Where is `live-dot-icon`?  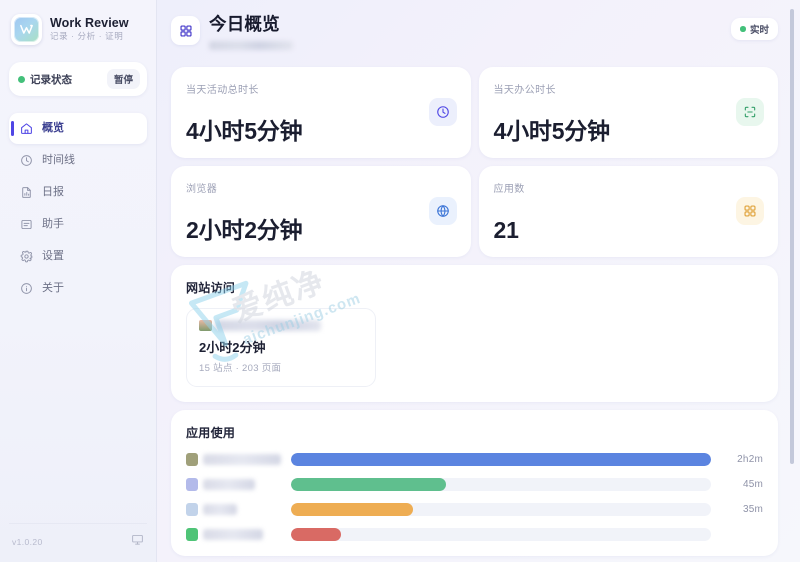
live-dot-icon is located at coordinates (743, 29).